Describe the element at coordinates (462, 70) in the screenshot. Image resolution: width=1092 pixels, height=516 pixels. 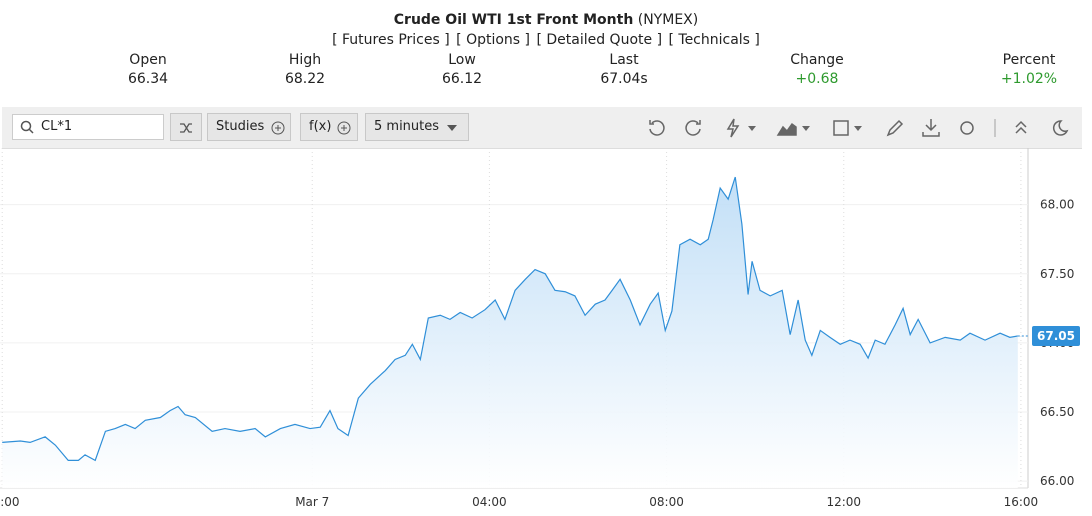
I see `quote-cell: Low 66.12` at that location.